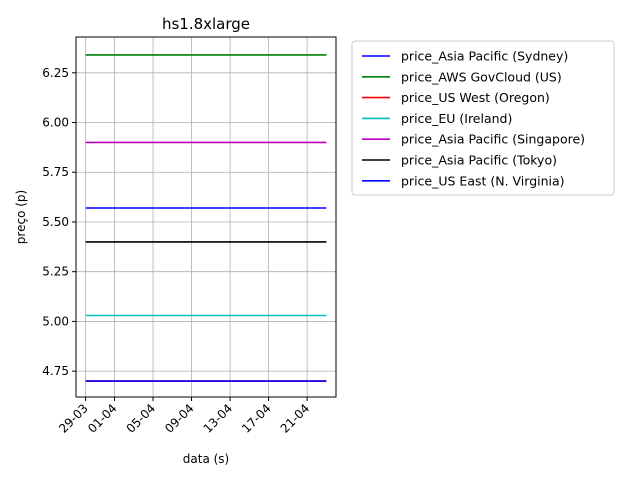 The width and height of the screenshot is (640, 480). Describe the element at coordinates (483, 180) in the screenshot. I see `legend-entry: price_US East (N. Virginia)` at that location.